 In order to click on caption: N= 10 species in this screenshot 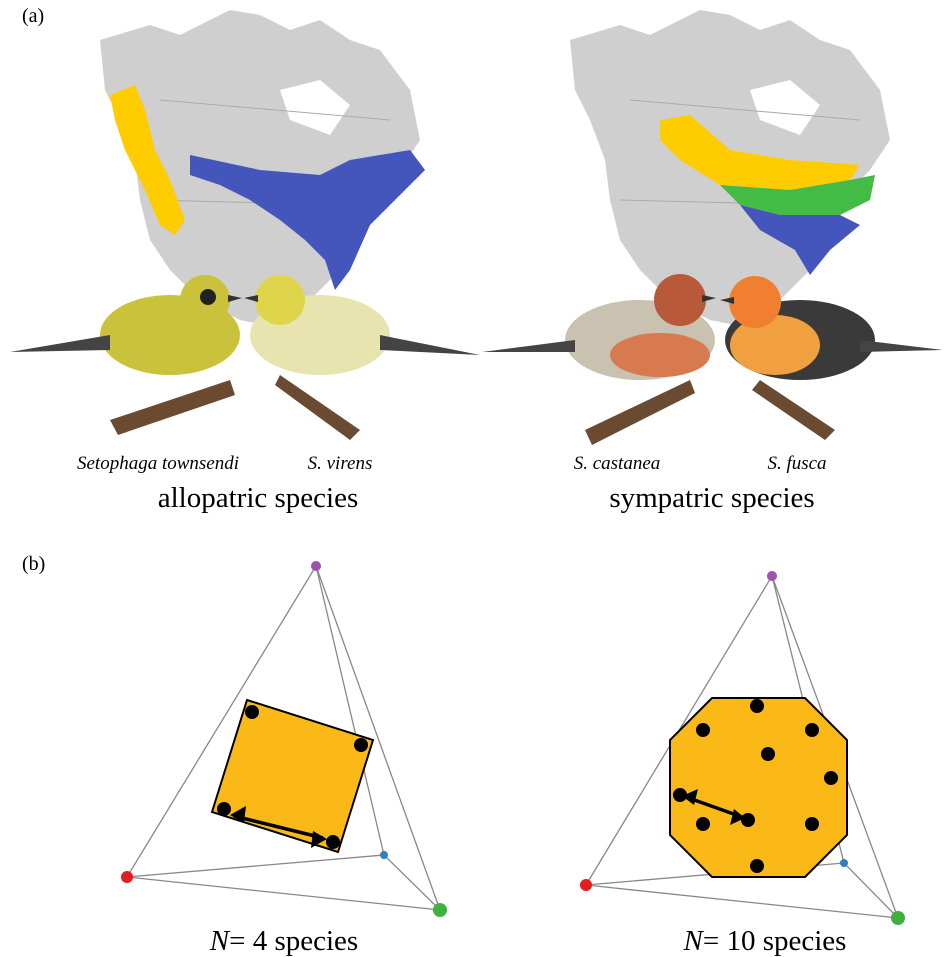, I will do `click(765, 941)`.